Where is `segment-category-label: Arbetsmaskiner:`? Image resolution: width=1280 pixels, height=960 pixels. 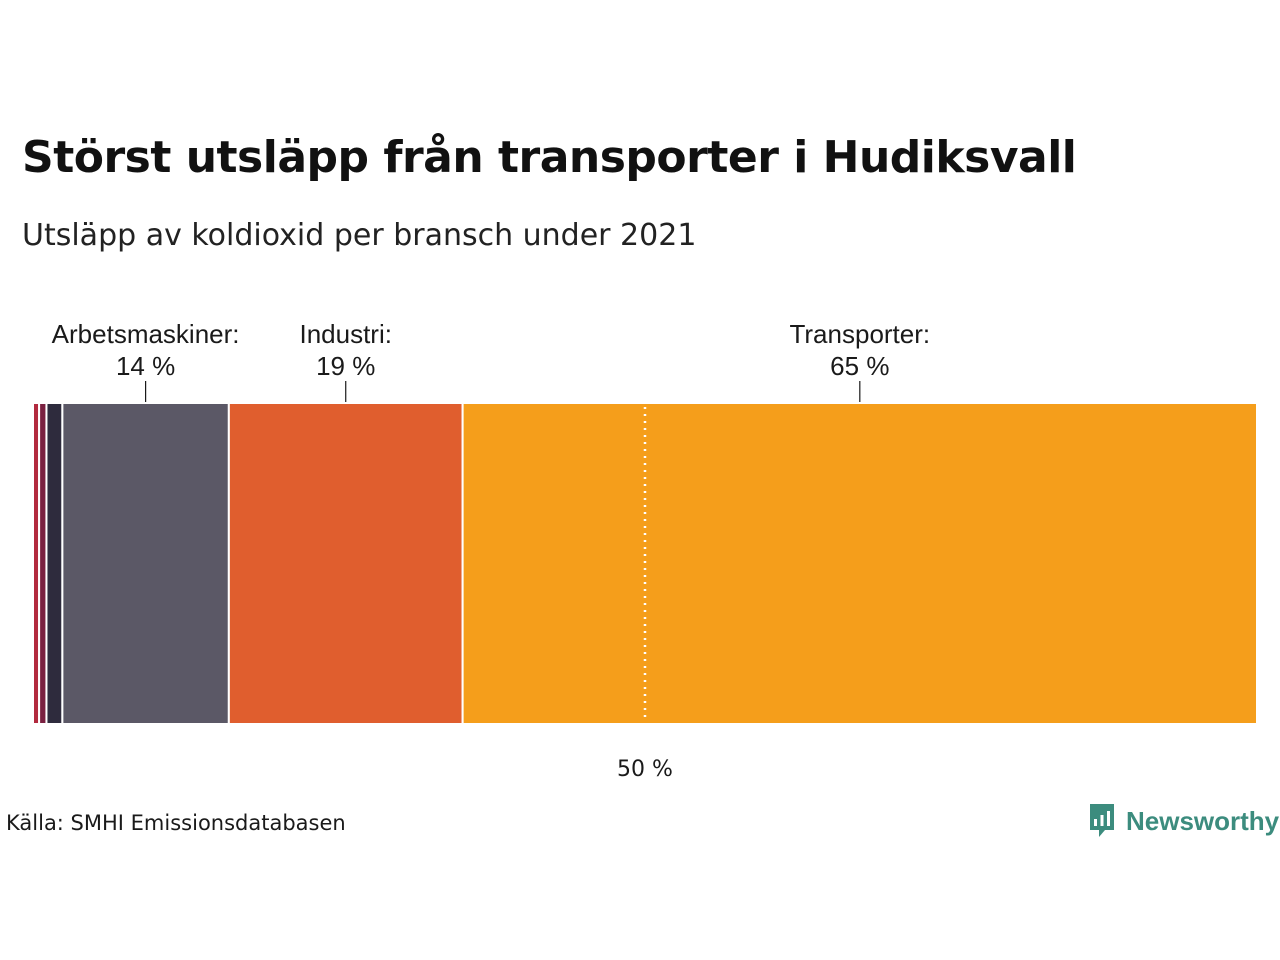
segment-category-label: Arbetsmaskiner: is located at coordinates (146, 334).